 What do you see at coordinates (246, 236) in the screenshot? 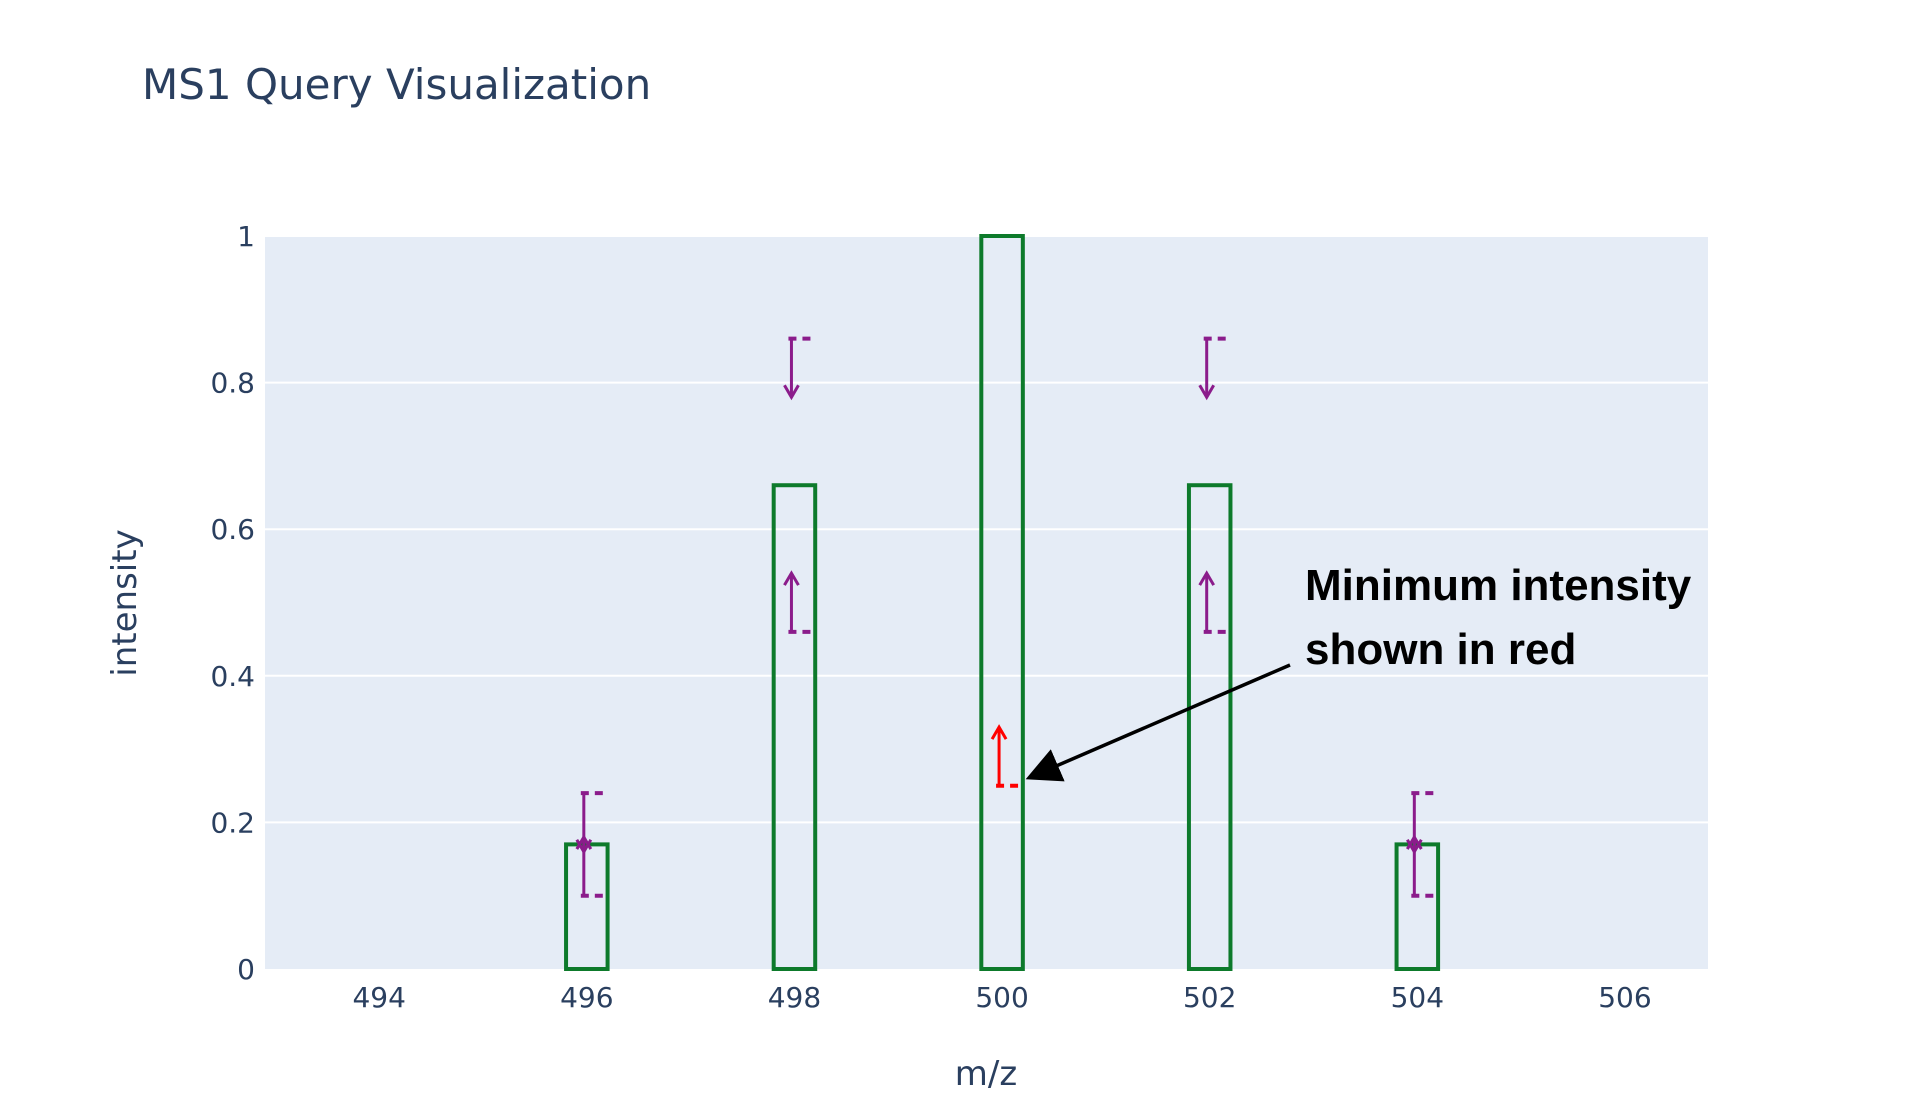
I see `y-tick-label: 1` at bounding box center [246, 236].